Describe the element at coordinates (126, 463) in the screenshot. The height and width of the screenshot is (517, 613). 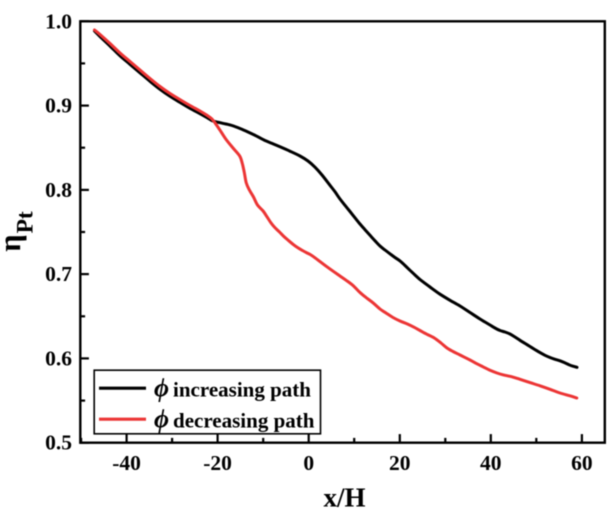
I see `svg-text: -40` at that location.